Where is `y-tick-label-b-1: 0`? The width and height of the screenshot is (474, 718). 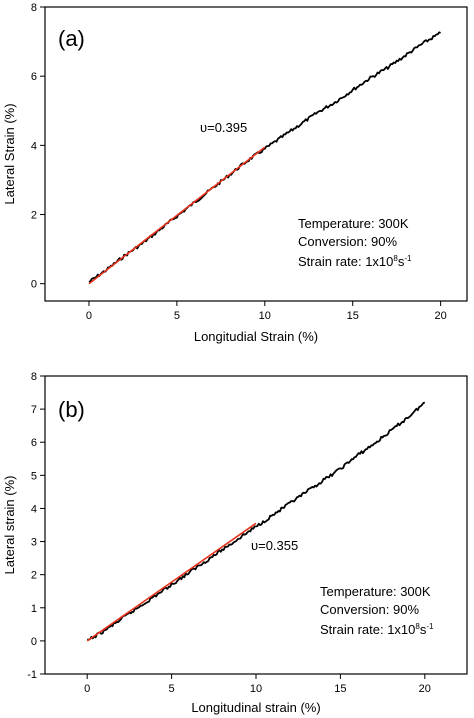 y-tick-label-b-1: 0 is located at coordinates (34, 642).